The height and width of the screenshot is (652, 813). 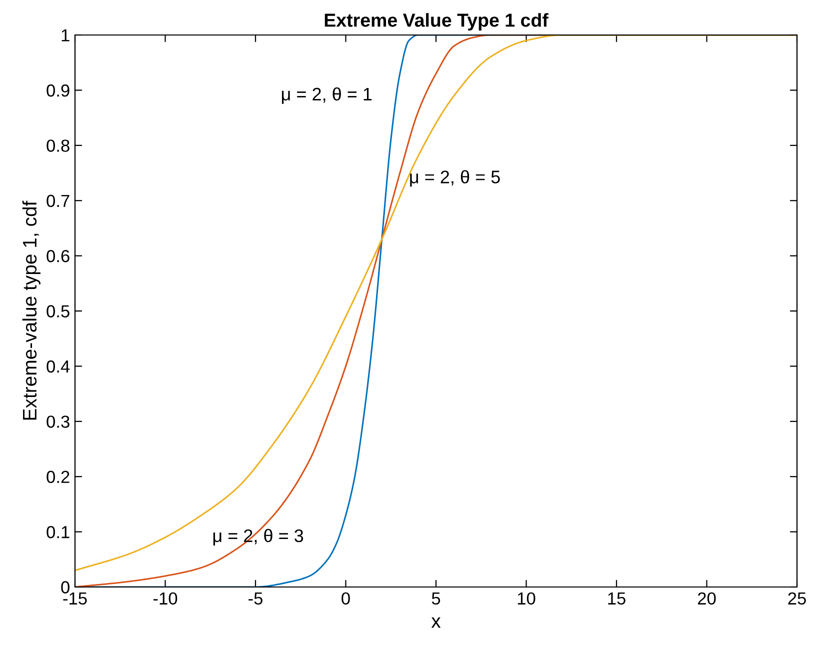 I want to click on x-tick-label: 10, so click(x=527, y=598).